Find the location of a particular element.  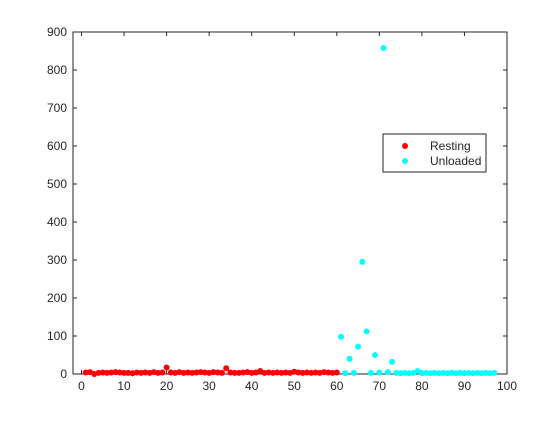

y-tick-label: 800 is located at coordinates (57, 70).